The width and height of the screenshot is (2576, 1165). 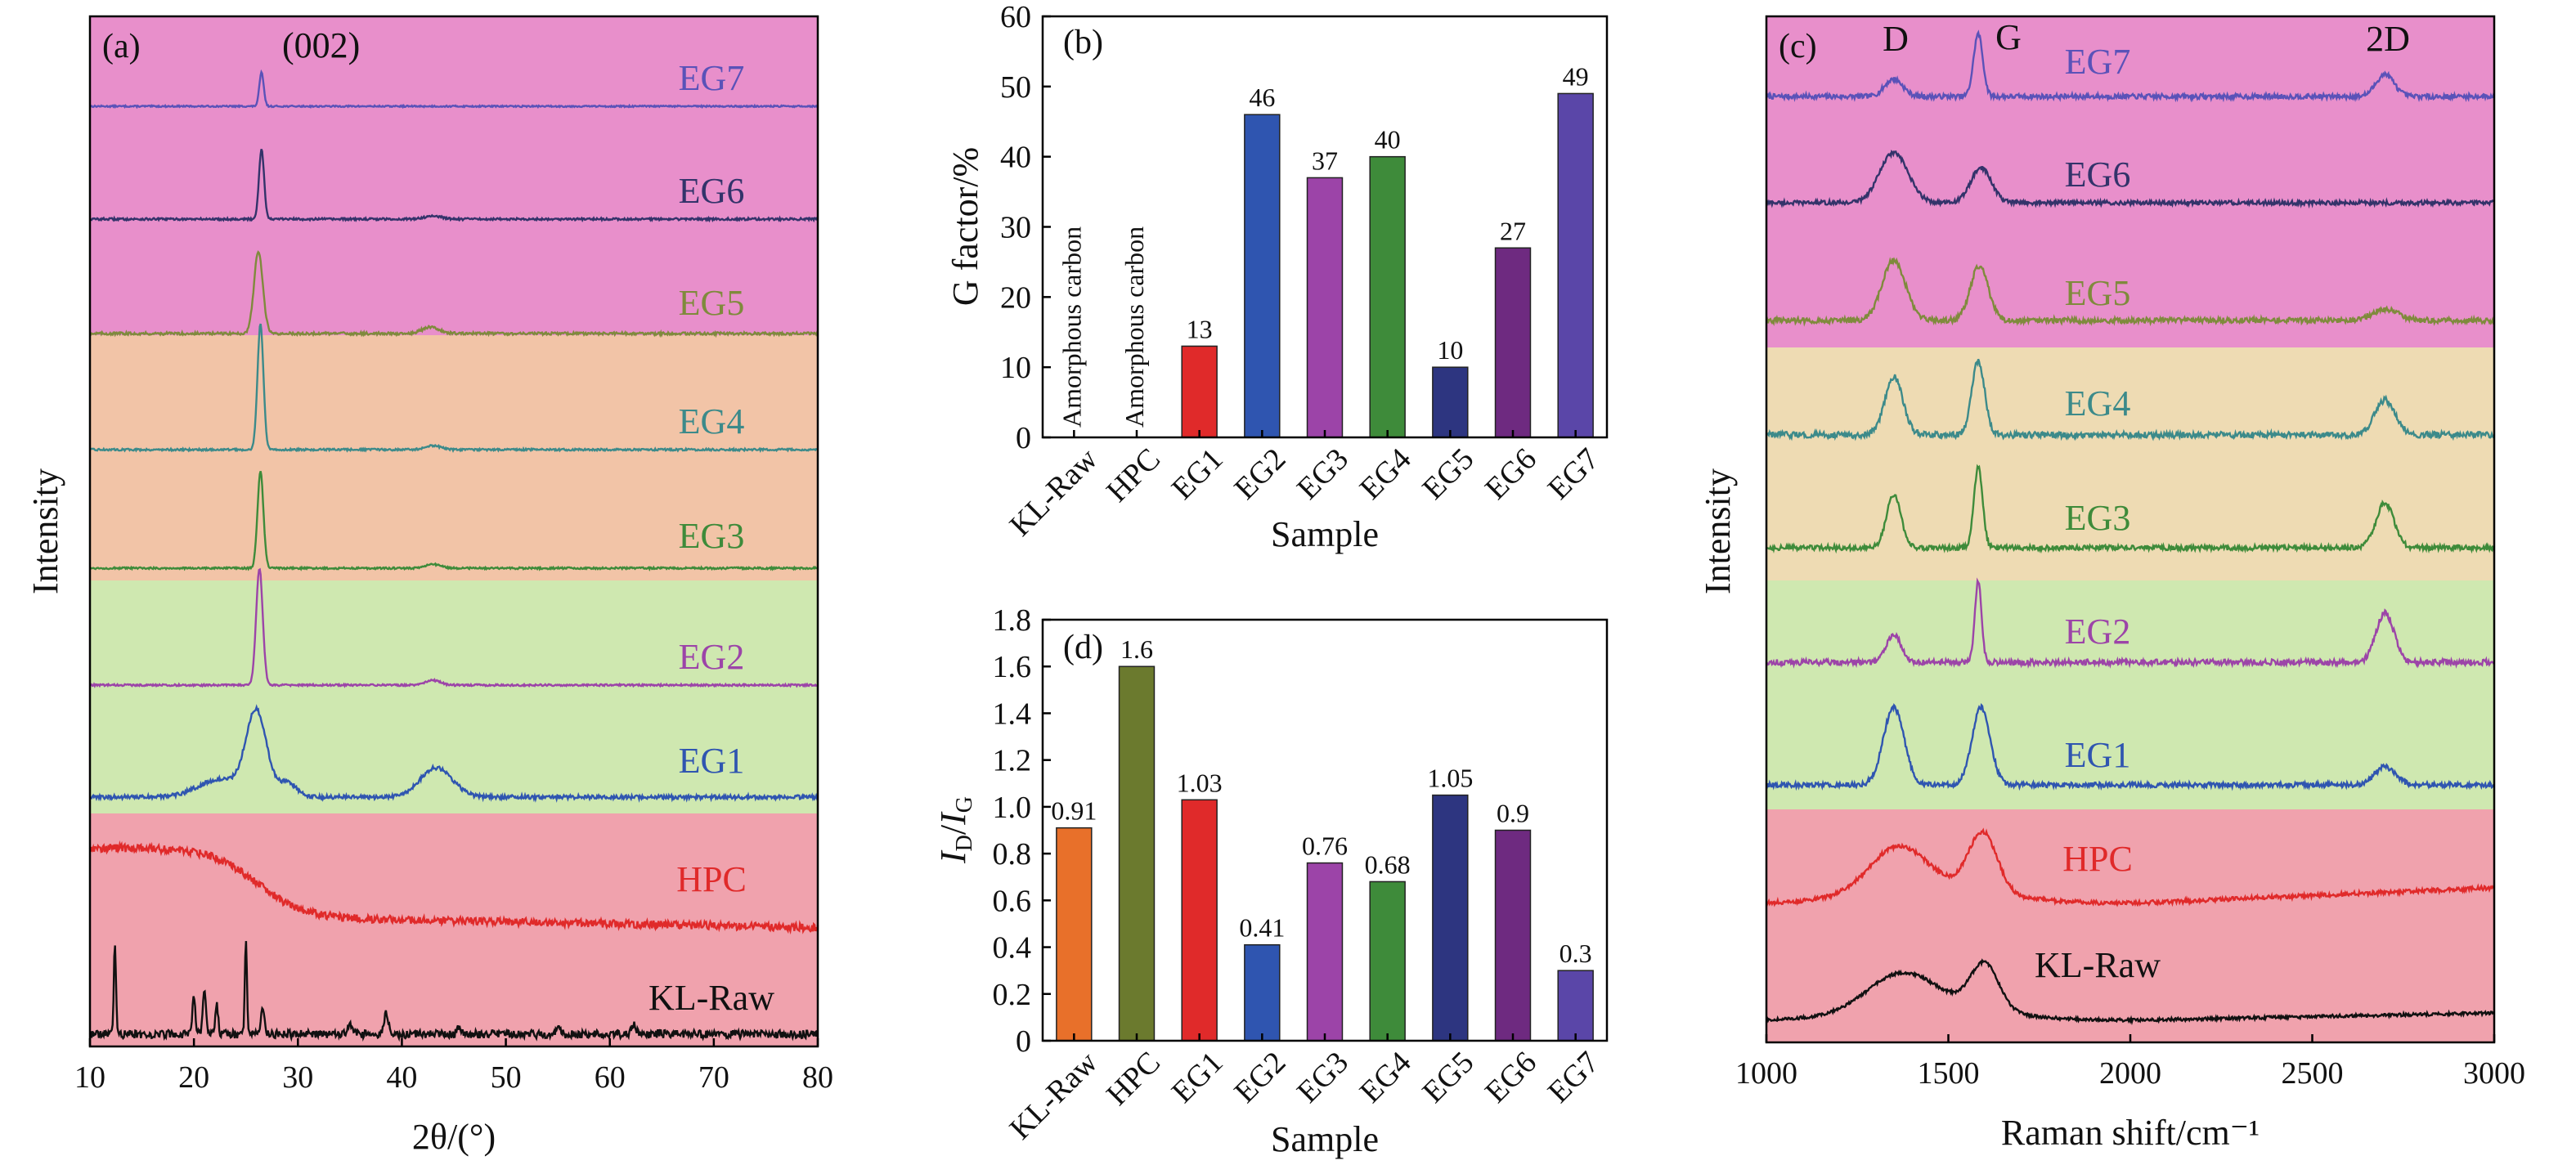 I want to click on y-axis-title-a: Intensity, so click(x=45, y=531).